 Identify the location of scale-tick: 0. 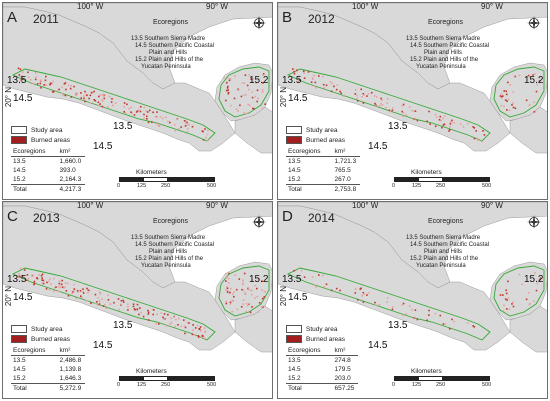
(394, 186).